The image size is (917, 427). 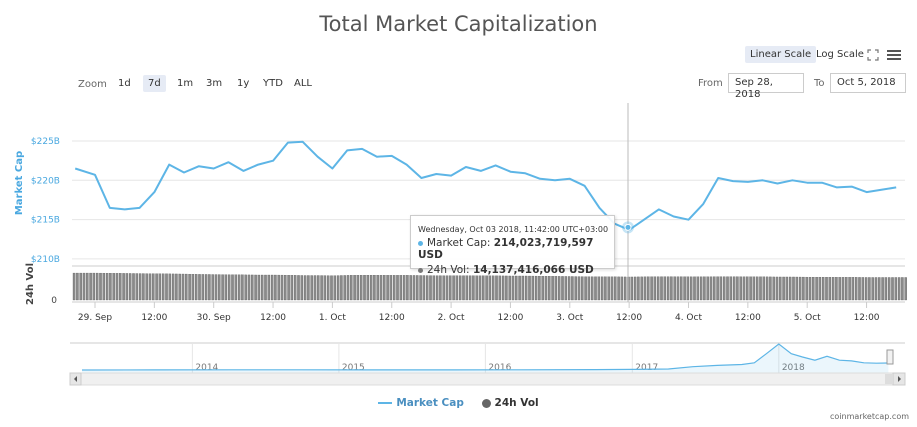 I want to click on zoom-button-all: ALL, so click(x=303, y=83).